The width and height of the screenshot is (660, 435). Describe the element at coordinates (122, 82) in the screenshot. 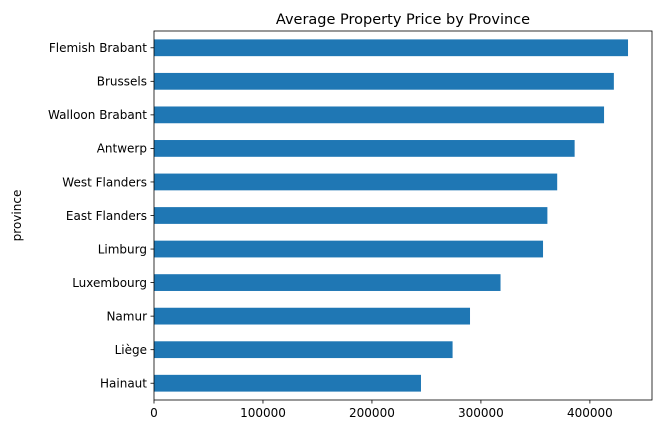

I see `y-tick-label: Brussels` at that location.